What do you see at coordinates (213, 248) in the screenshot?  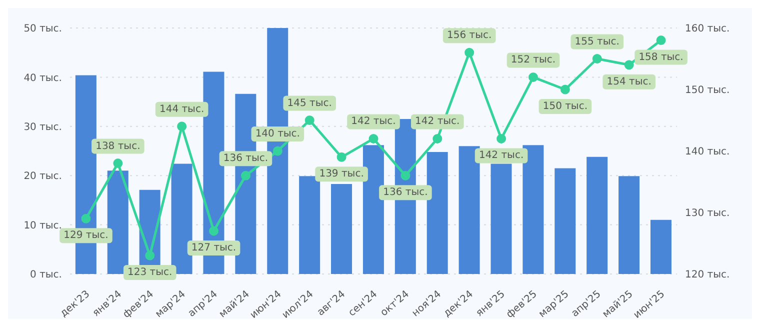 I see `data-label: 127 тыс.` at bounding box center [213, 248].